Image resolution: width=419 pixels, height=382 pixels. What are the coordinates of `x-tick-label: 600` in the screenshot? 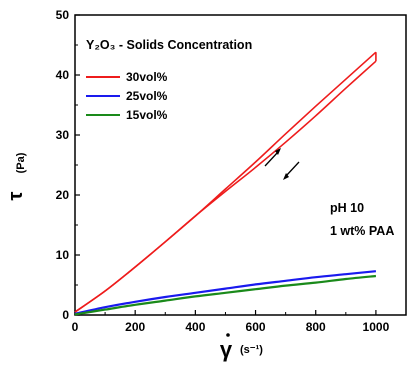 It's located at (256, 327).